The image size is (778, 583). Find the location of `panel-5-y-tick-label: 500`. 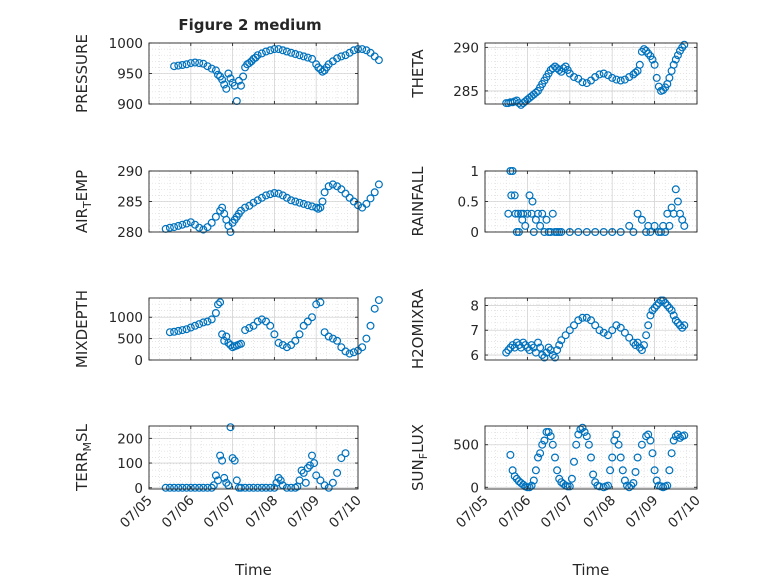

panel-5-y-tick-label: 500 is located at coordinates (130, 340).